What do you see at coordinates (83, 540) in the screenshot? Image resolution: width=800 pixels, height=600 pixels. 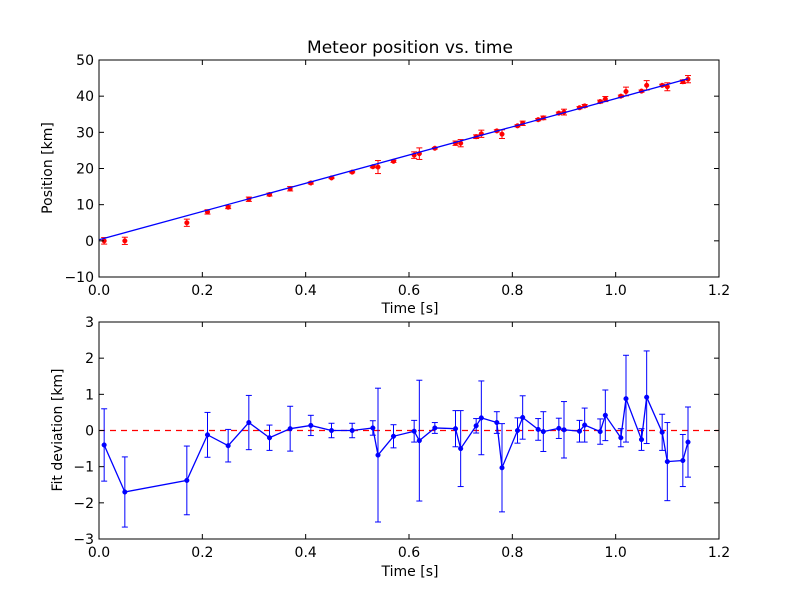 I see `y-tick-label: −3` at bounding box center [83, 540].